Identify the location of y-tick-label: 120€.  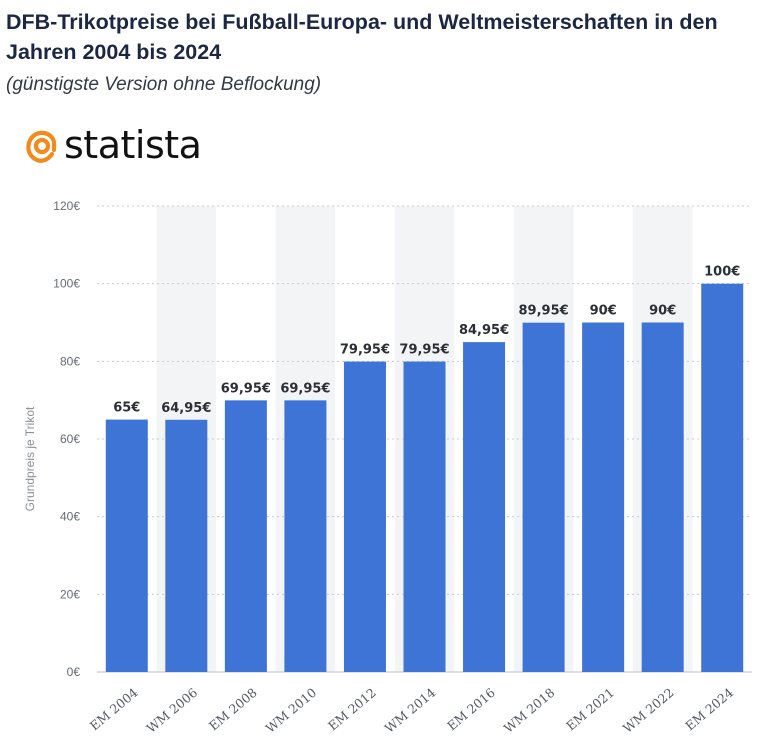
(66, 206).